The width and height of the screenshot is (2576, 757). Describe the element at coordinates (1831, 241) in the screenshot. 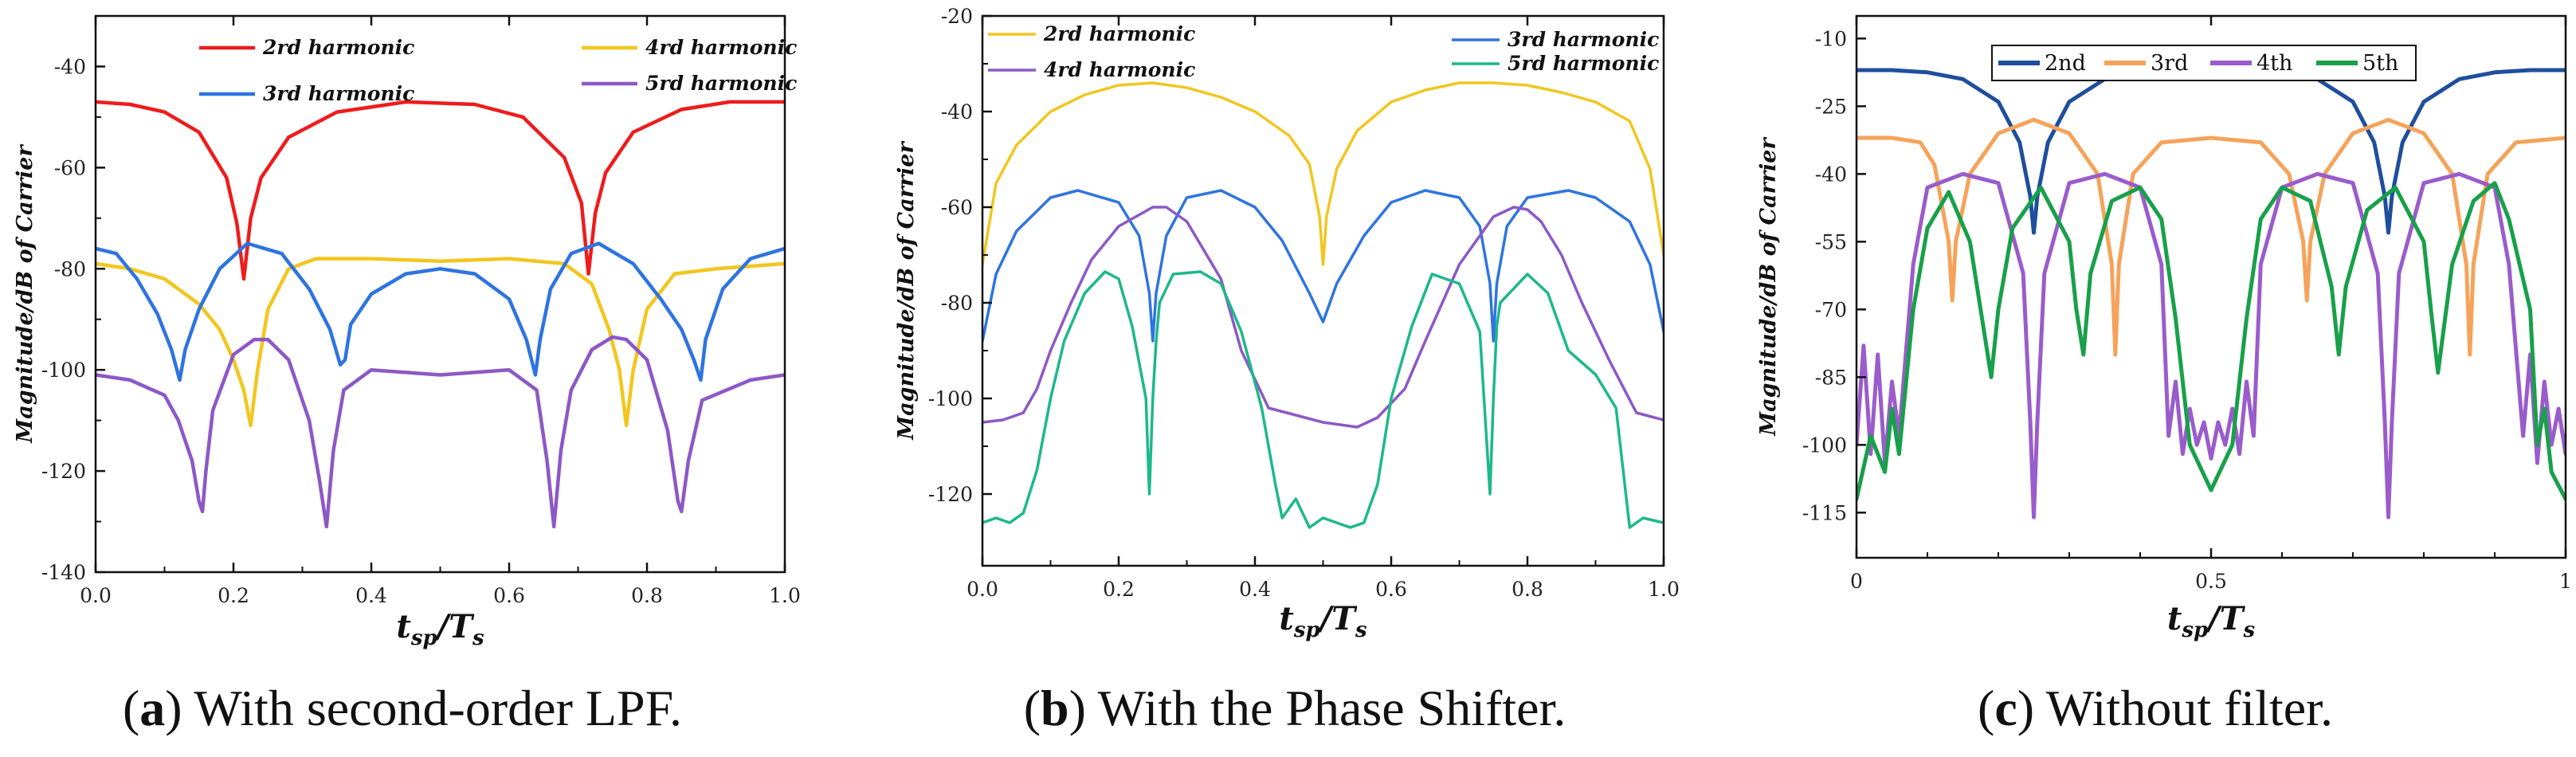

I see `y-tick-label: -55` at that location.